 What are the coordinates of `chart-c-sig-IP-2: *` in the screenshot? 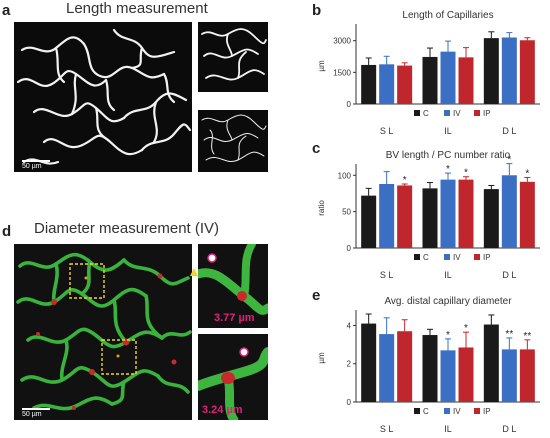 It's located at (527, 173).